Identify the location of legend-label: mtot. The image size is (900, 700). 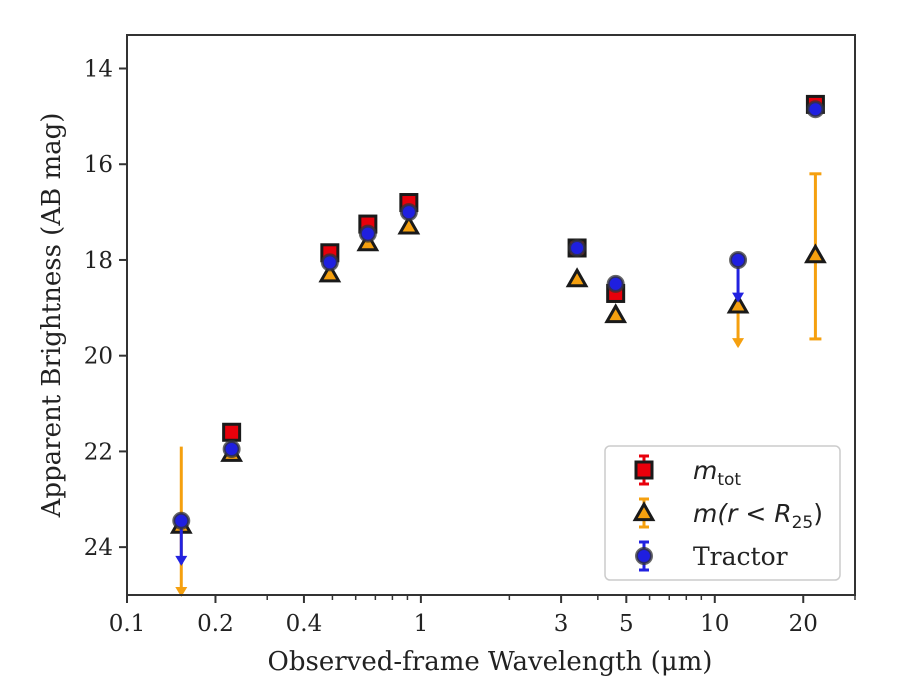
(717, 473).